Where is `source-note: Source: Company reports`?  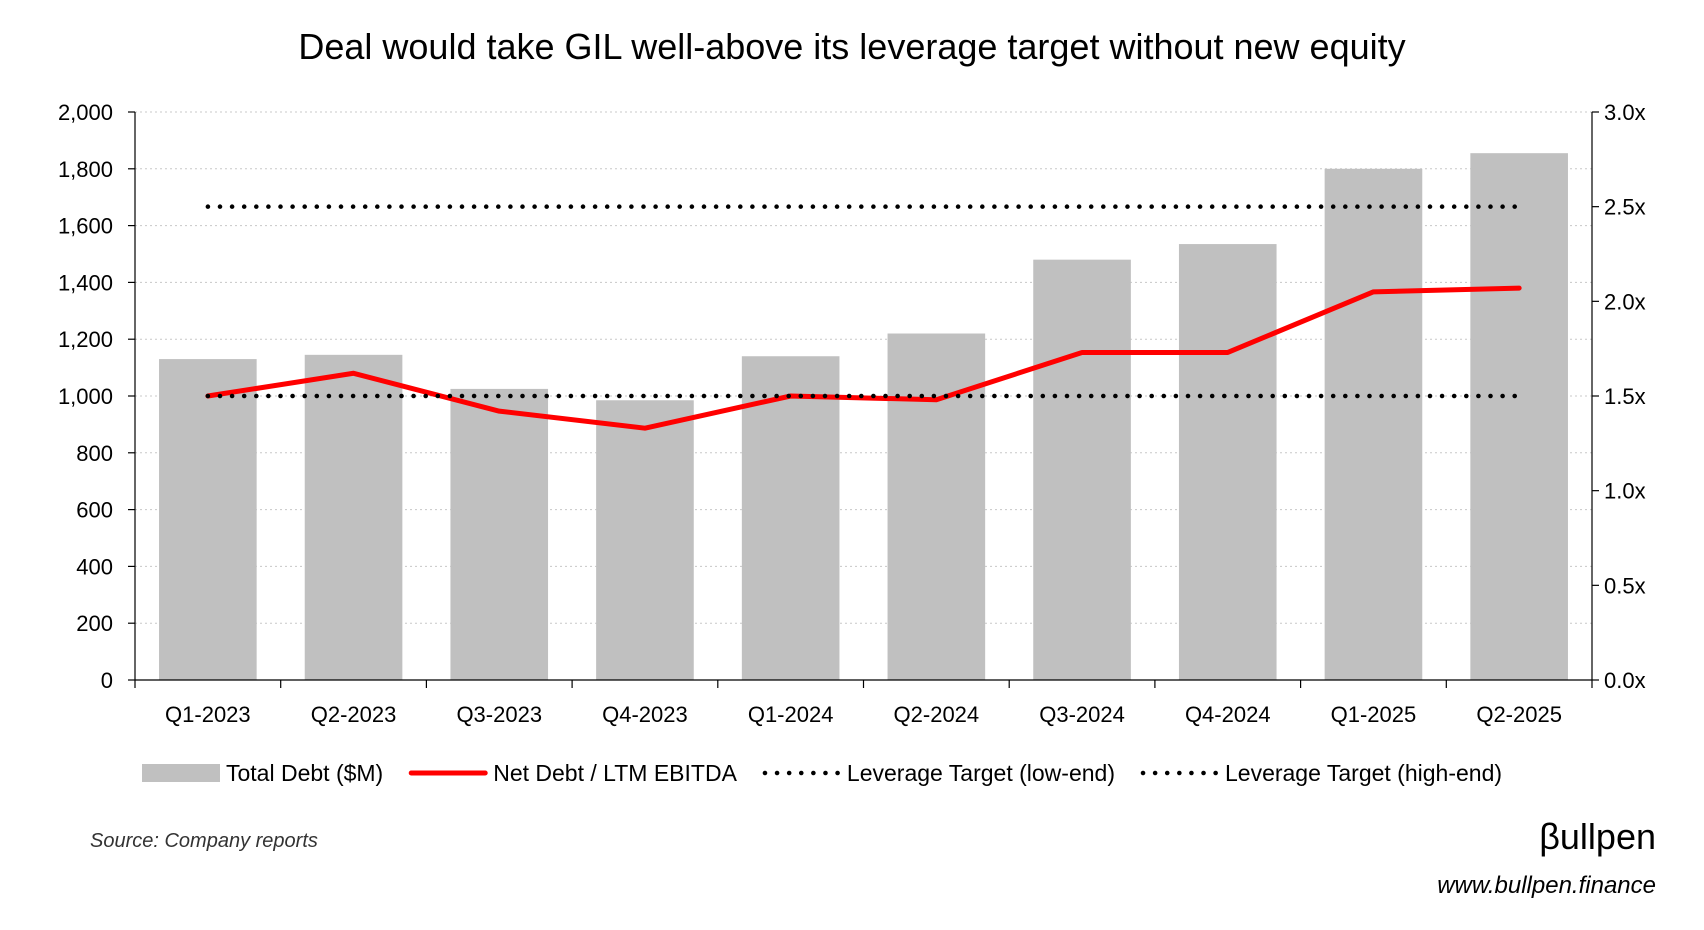 source-note: Source: Company reports is located at coordinates (204, 841).